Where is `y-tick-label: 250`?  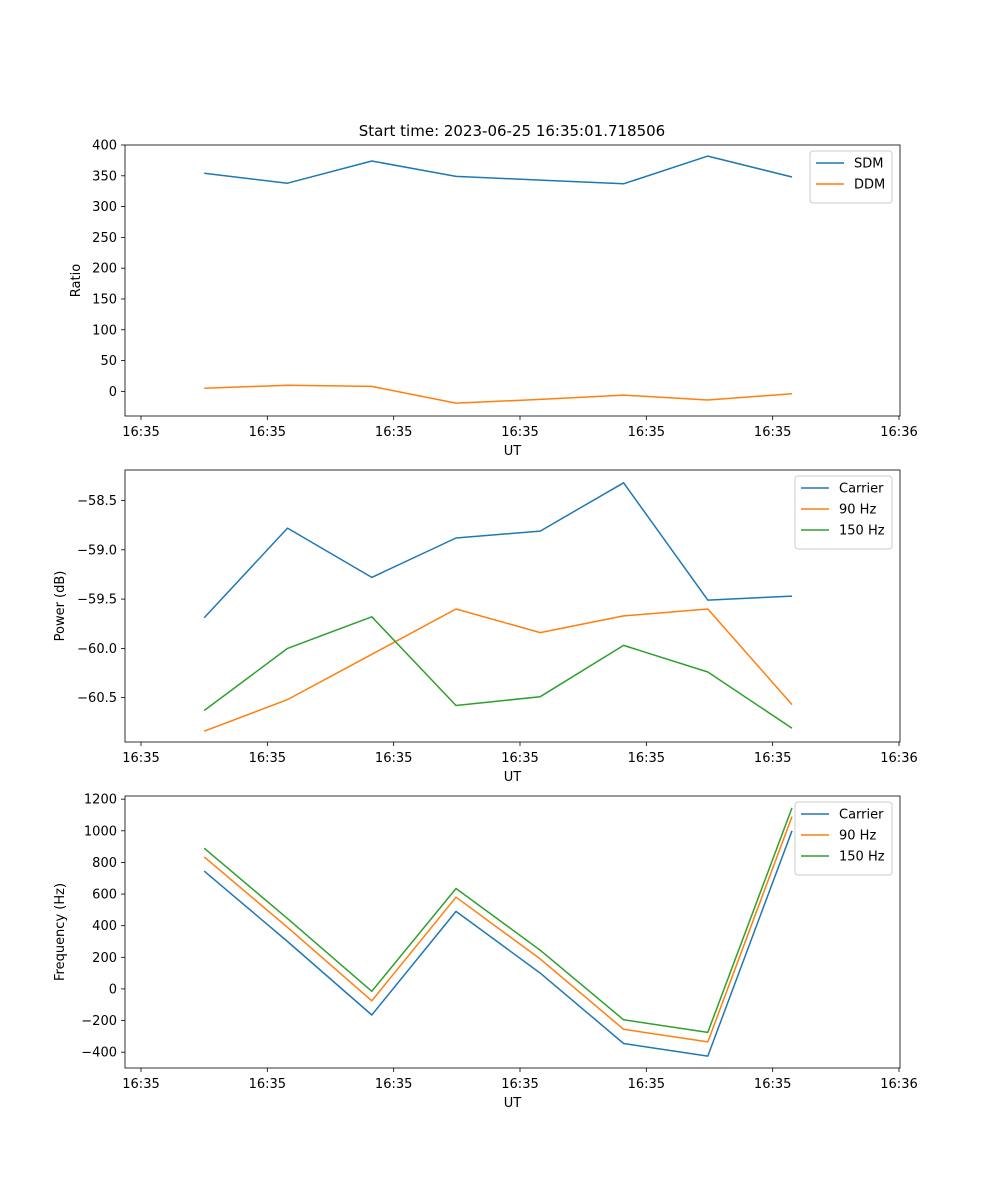
y-tick-label: 250 is located at coordinates (104, 238).